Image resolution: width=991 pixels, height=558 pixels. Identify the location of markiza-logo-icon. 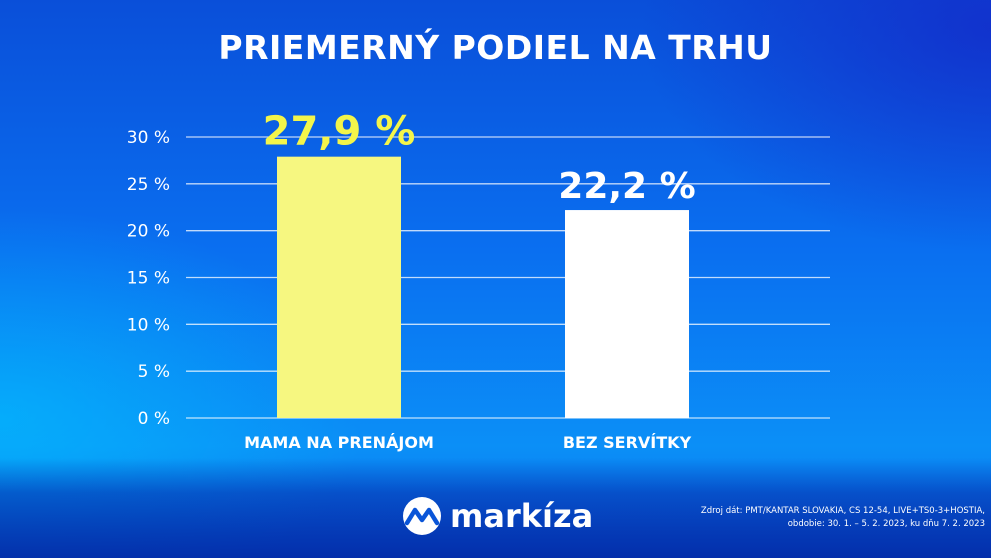
(422, 516).